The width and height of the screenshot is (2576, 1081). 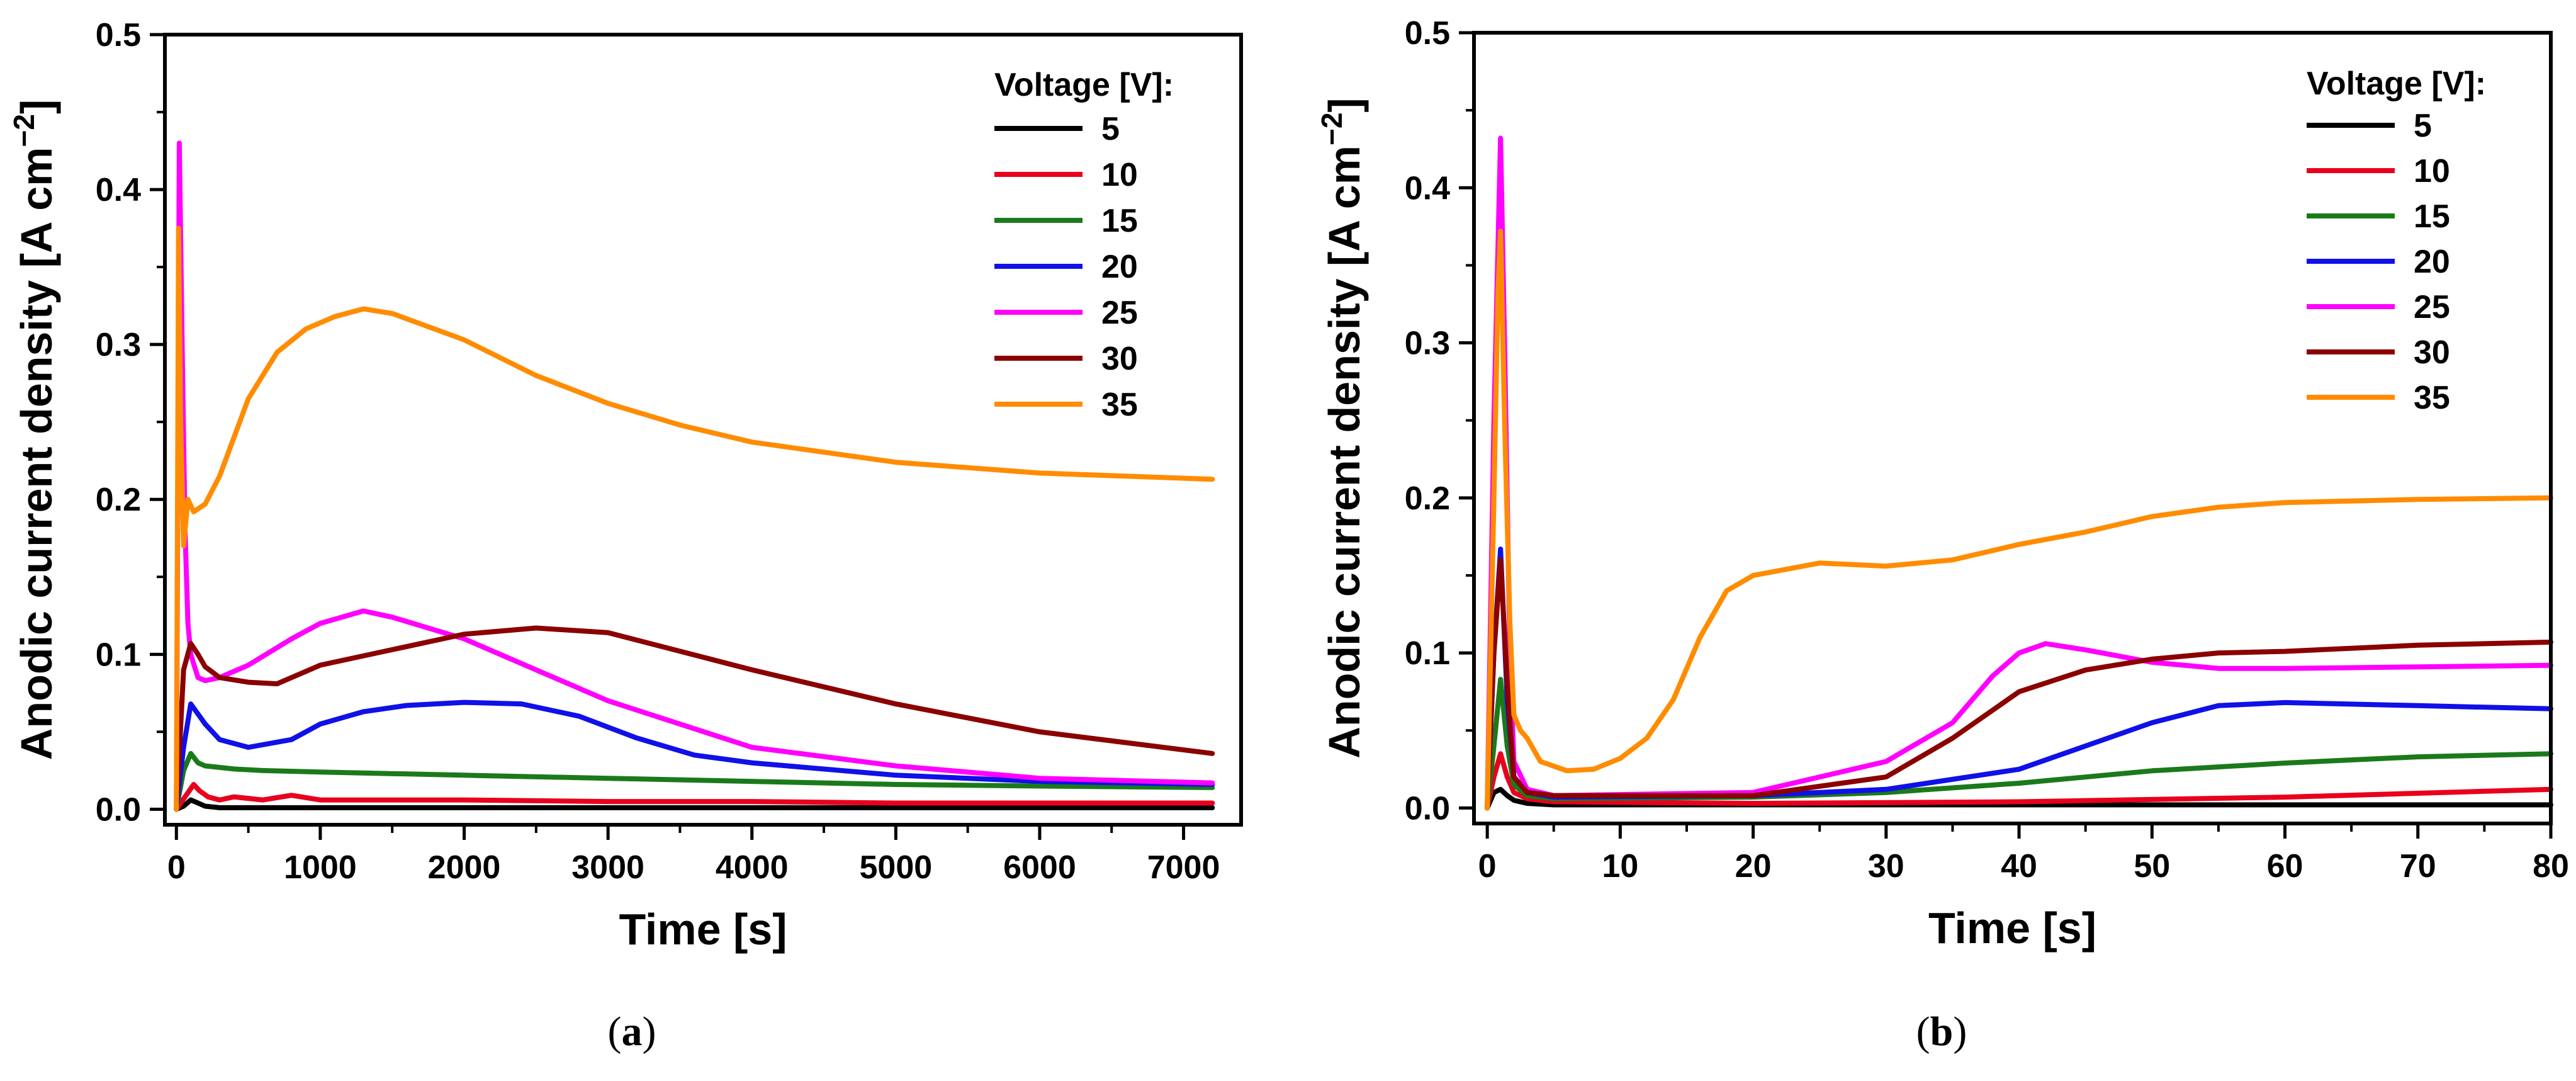 I want to click on series-line-15v, so click(x=694, y=781).